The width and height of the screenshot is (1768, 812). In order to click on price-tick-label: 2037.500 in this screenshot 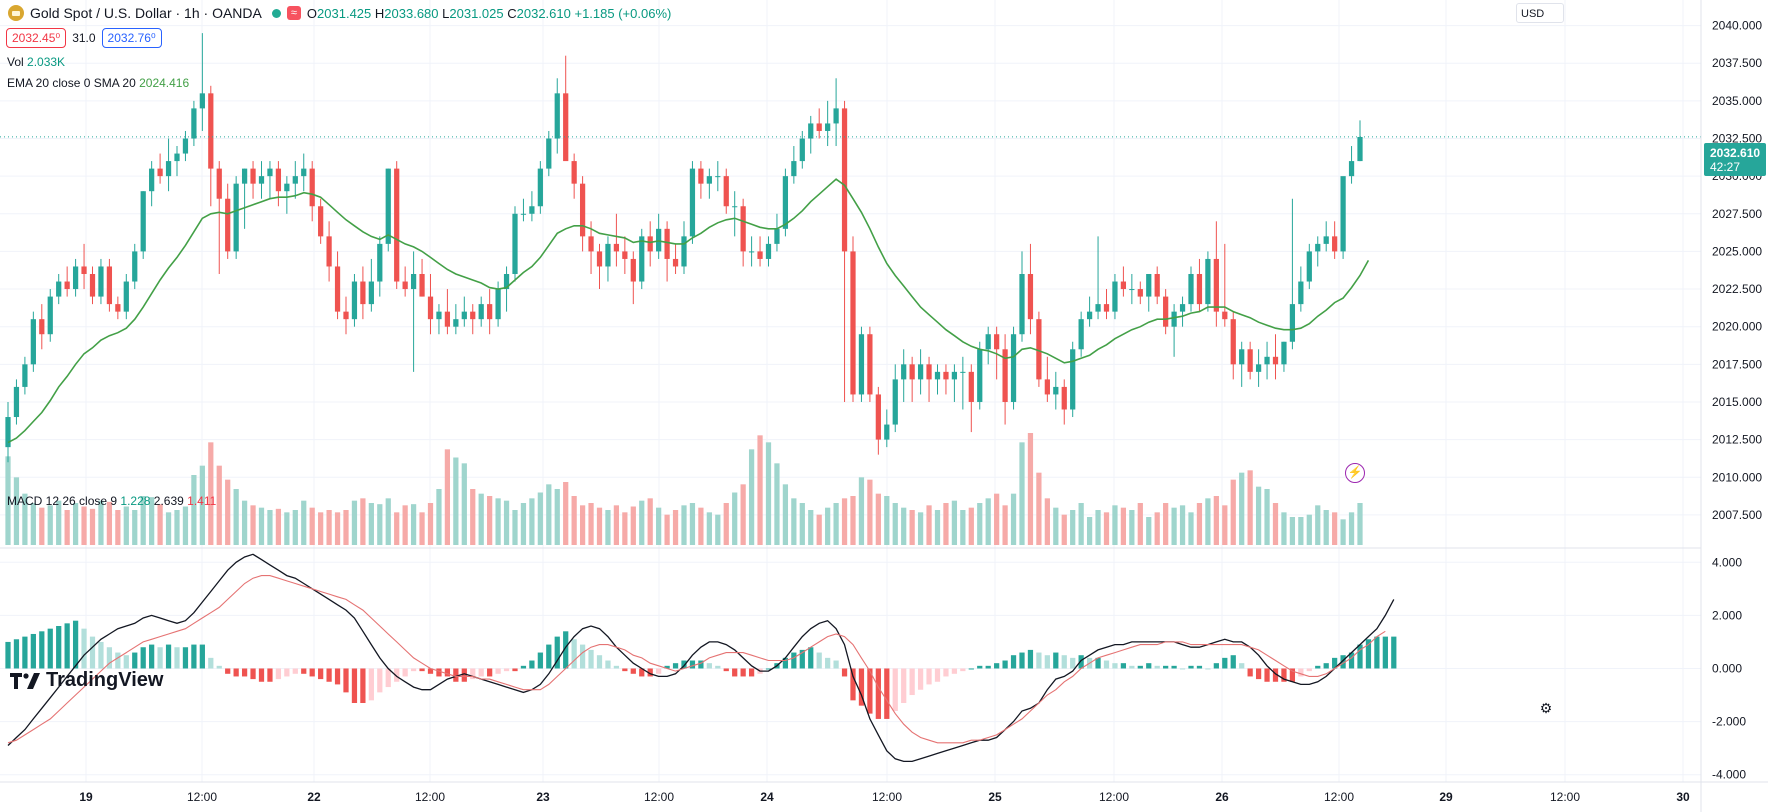, I will do `click(1737, 63)`.